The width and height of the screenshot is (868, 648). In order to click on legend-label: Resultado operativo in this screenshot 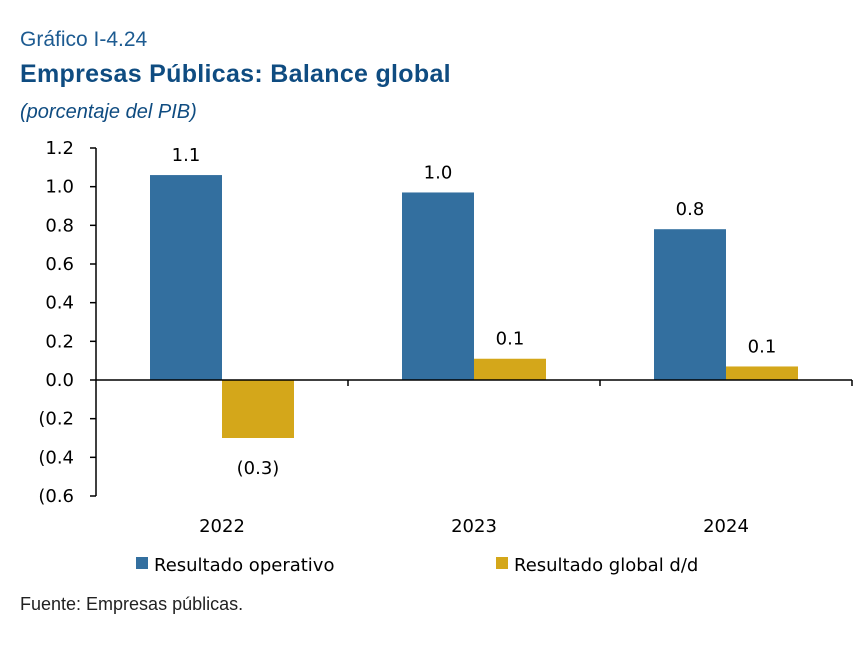, I will do `click(244, 565)`.